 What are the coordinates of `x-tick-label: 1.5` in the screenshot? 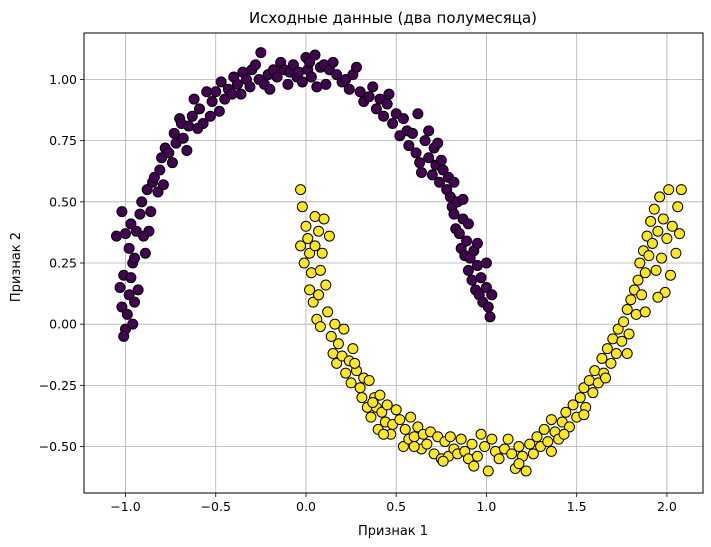 It's located at (577, 506).